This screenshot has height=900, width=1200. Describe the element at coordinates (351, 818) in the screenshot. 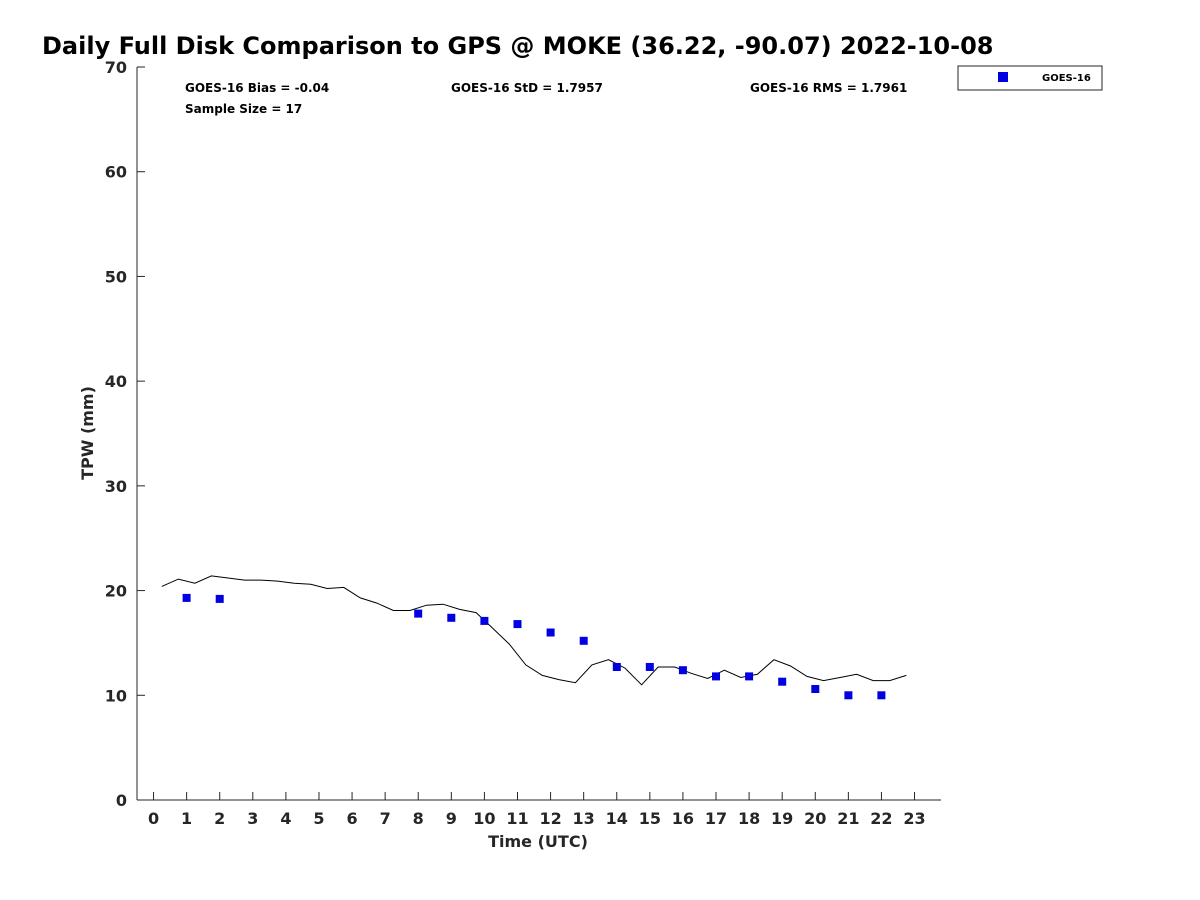

I see `x-tick-label: 6` at that location.